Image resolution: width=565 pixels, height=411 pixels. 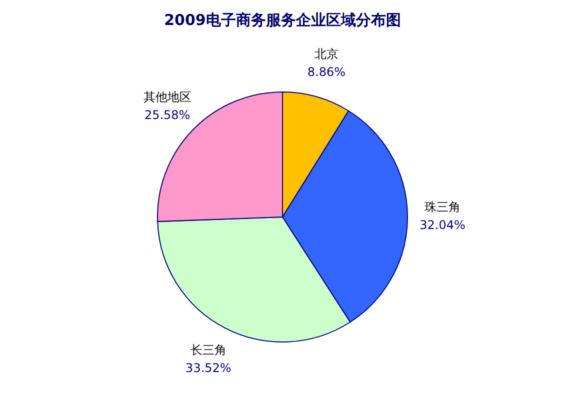 I want to click on slice-label: 北京, so click(x=326, y=54).